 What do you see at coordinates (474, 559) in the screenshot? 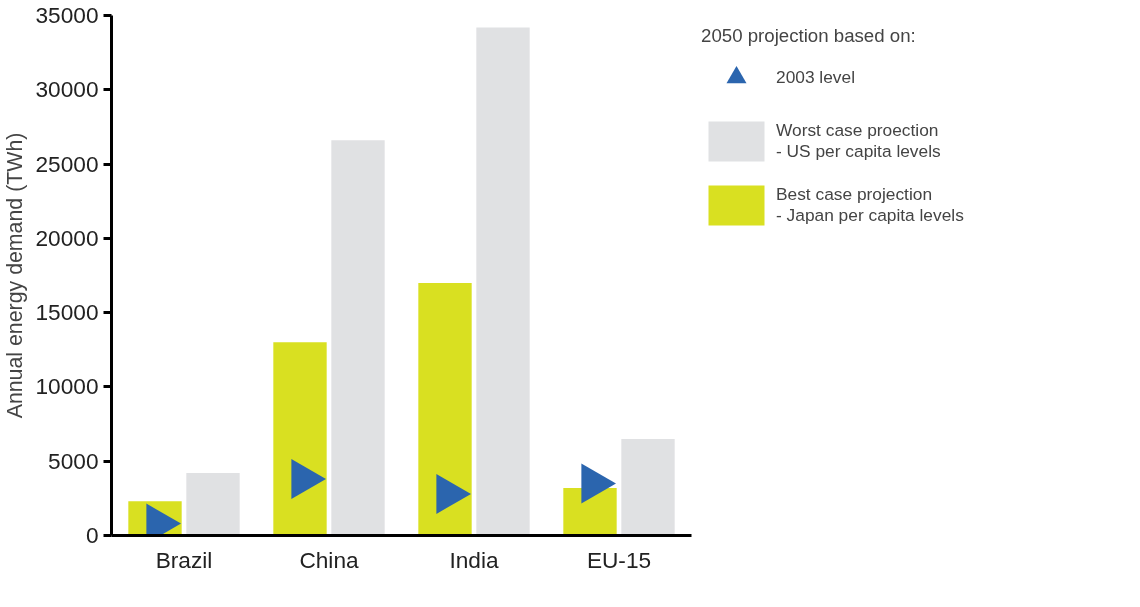
I see `x-tick-label: India` at bounding box center [474, 559].